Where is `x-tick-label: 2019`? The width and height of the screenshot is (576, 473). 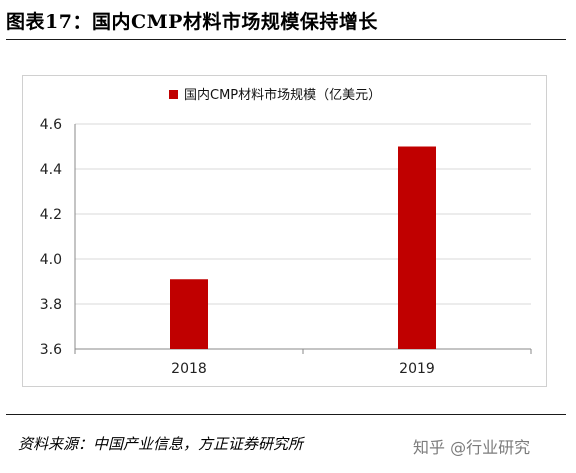 x-tick-label: 2019 is located at coordinates (417, 369).